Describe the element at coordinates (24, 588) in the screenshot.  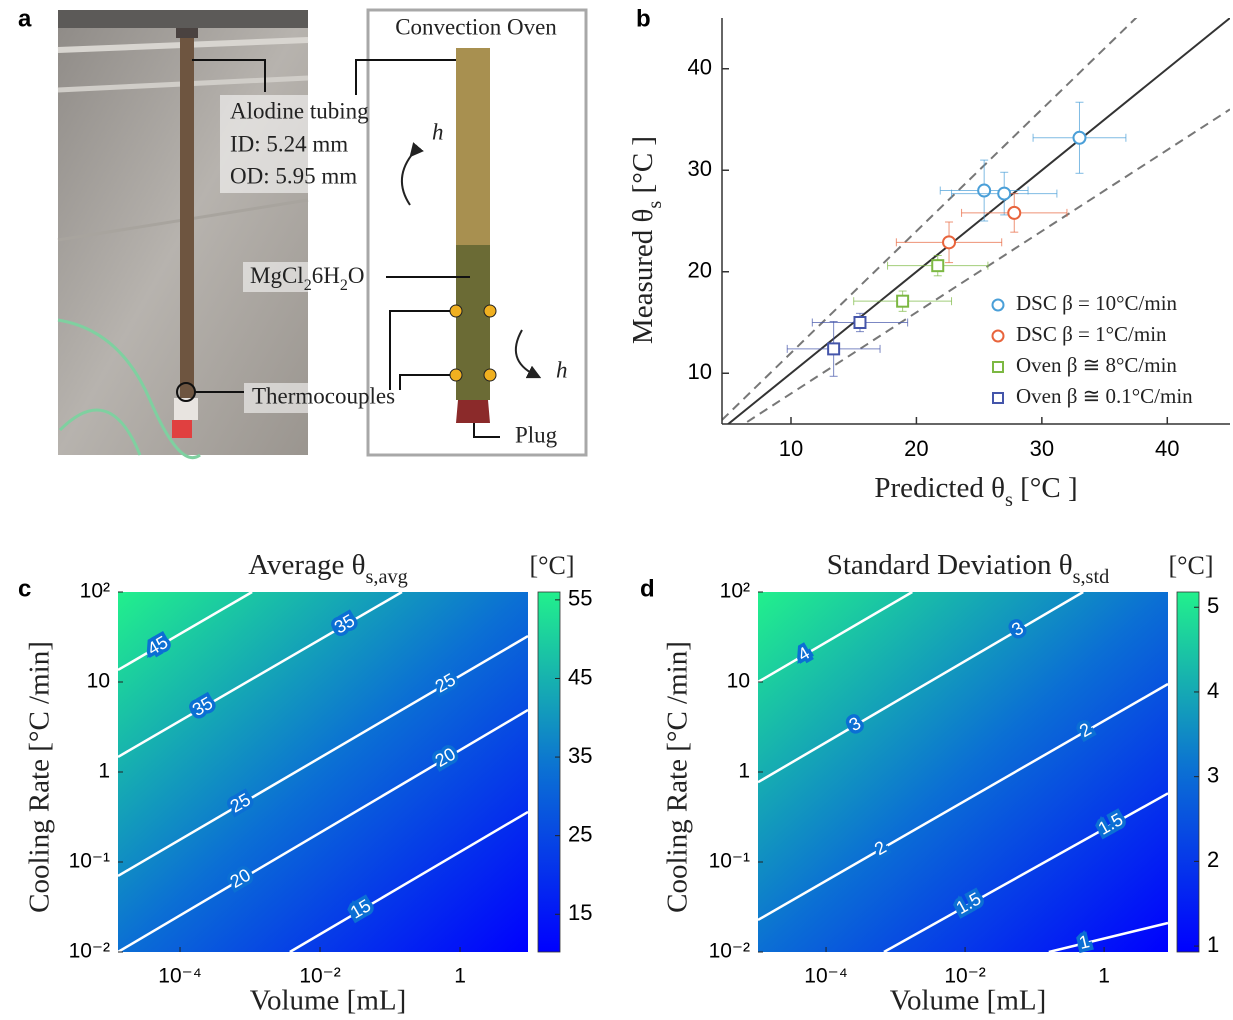
I see `panel-label: c` at that location.